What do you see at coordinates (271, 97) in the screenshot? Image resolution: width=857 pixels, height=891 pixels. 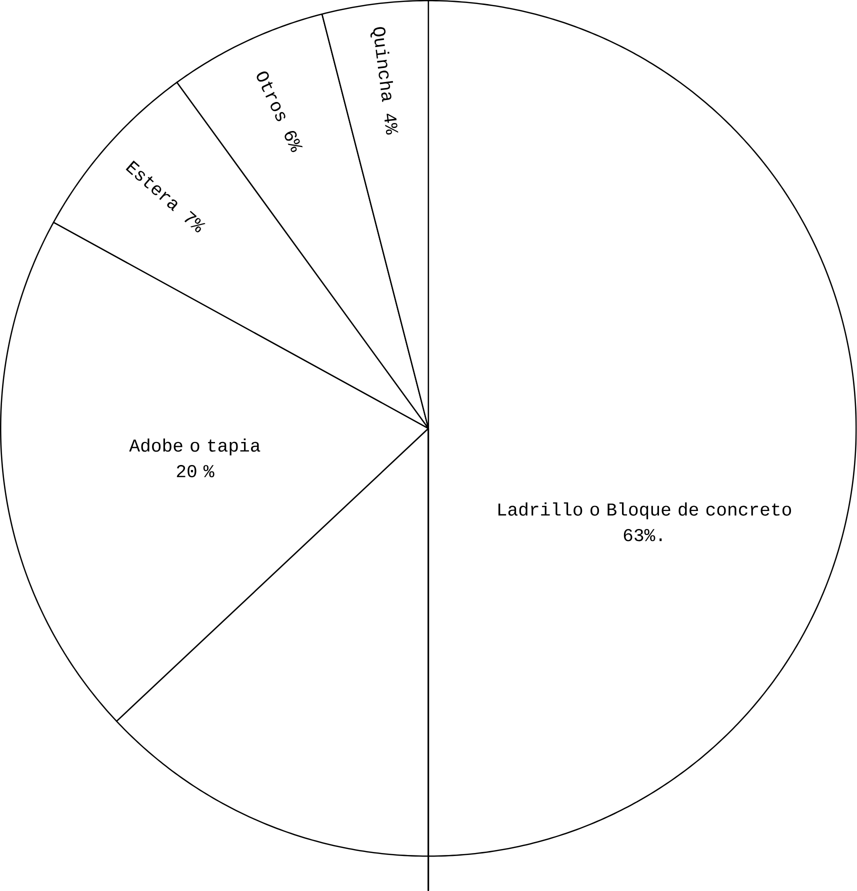 I see `slice-label: Otros` at bounding box center [271, 97].